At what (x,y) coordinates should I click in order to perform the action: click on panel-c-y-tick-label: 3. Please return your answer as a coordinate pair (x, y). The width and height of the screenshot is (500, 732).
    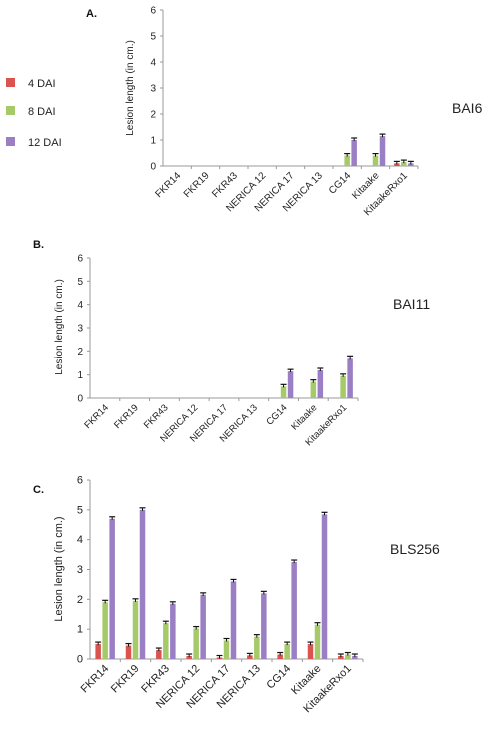
    Looking at the image, I should click on (80, 570).